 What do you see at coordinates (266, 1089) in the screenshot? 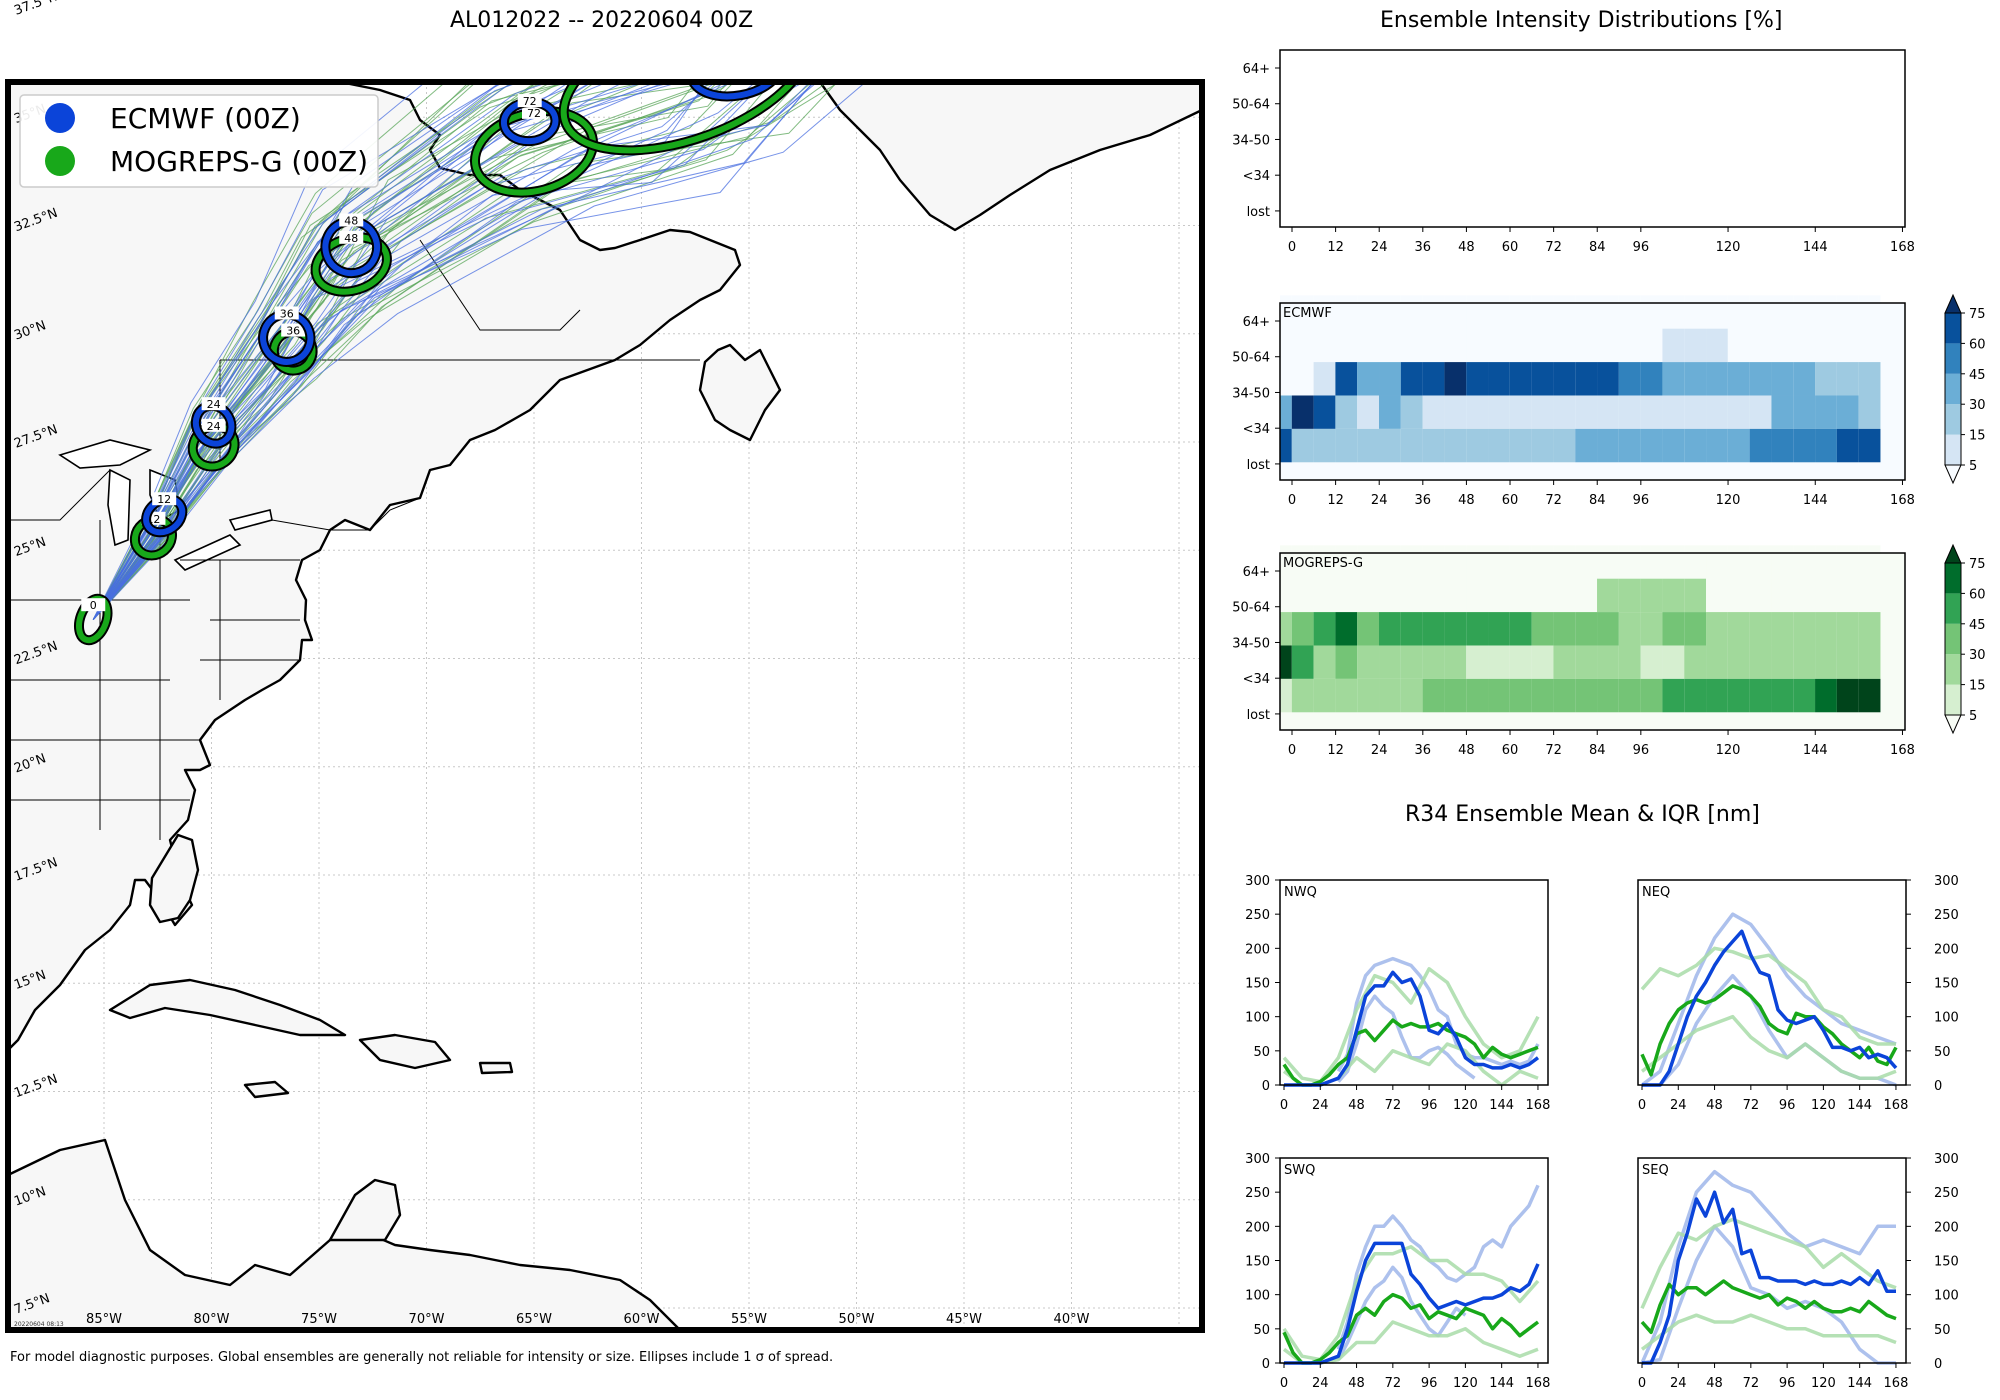
I see `jamaica` at bounding box center [266, 1089].